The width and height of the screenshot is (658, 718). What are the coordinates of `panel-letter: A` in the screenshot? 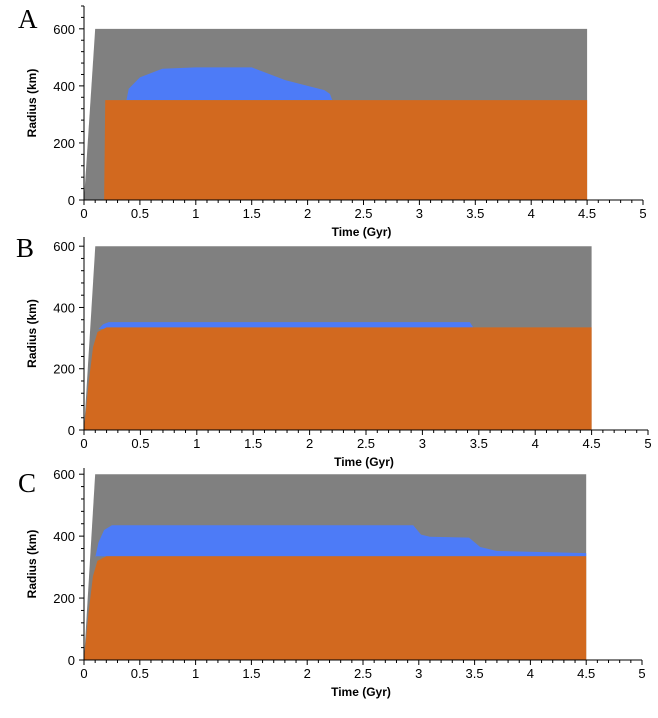 It's located at (28, 19).